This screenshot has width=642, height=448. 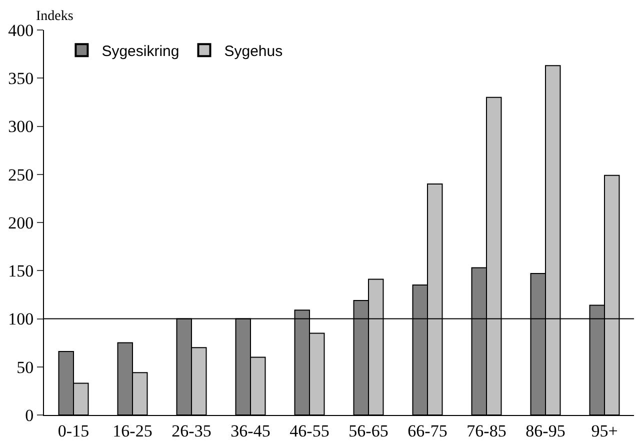 I want to click on y-tick-label: 300, so click(x=21, y=126).